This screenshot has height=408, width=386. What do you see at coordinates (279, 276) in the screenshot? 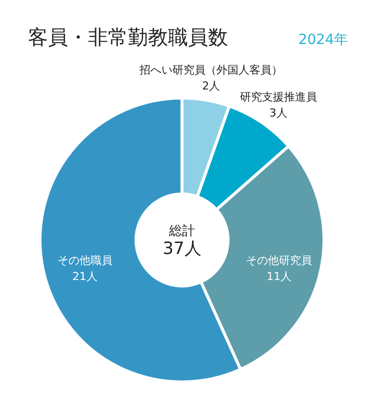
I see `data-label: 11人` at bounding box center [279, 276].